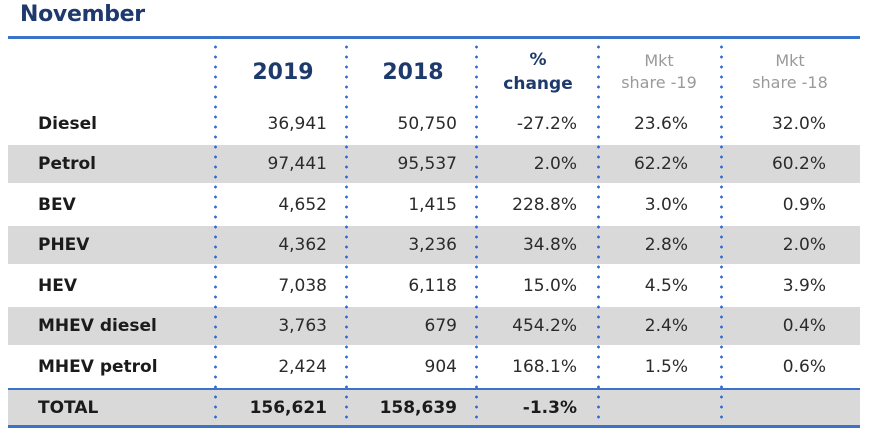 The width and height of the screenshot is (871, 437). I want to click on page-title: November, so click(82, 14).